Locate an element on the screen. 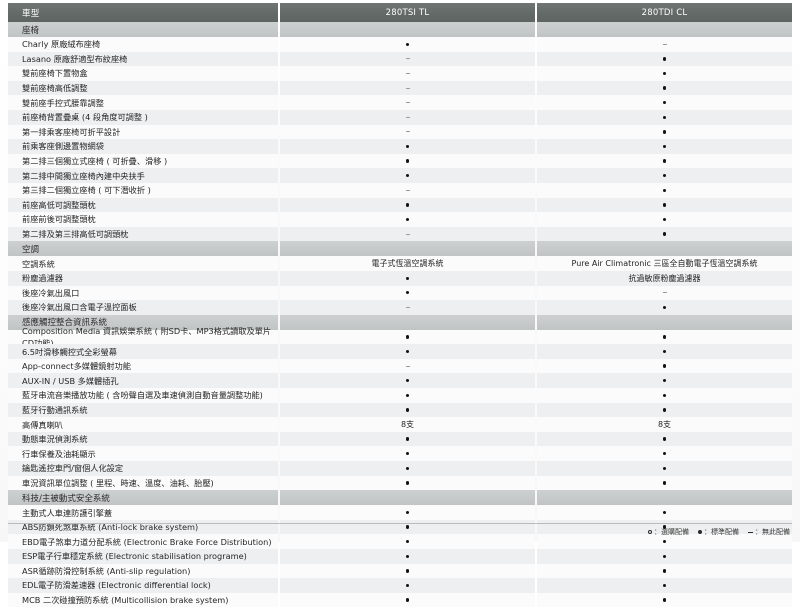  spec-value-280tdi-cl: 8支 is located at coordinates (664, 424).